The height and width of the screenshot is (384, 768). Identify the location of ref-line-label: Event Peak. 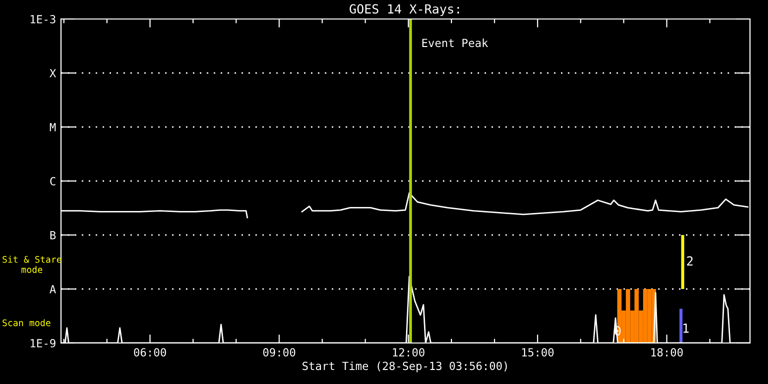
(455, 43).